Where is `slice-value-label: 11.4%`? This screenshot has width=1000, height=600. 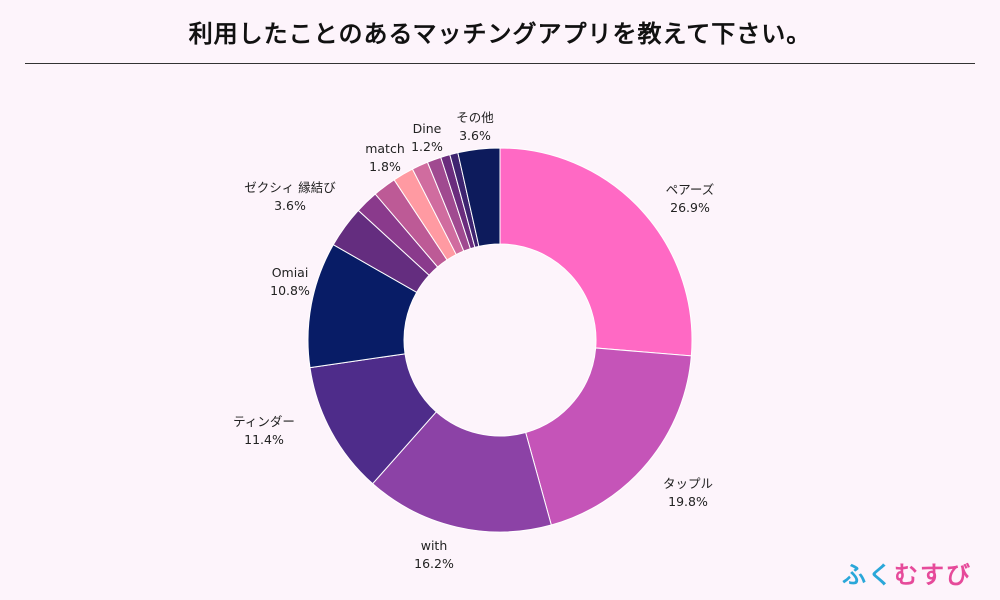 slice-value-label: 11.4% is located at coordinates (264, 439).